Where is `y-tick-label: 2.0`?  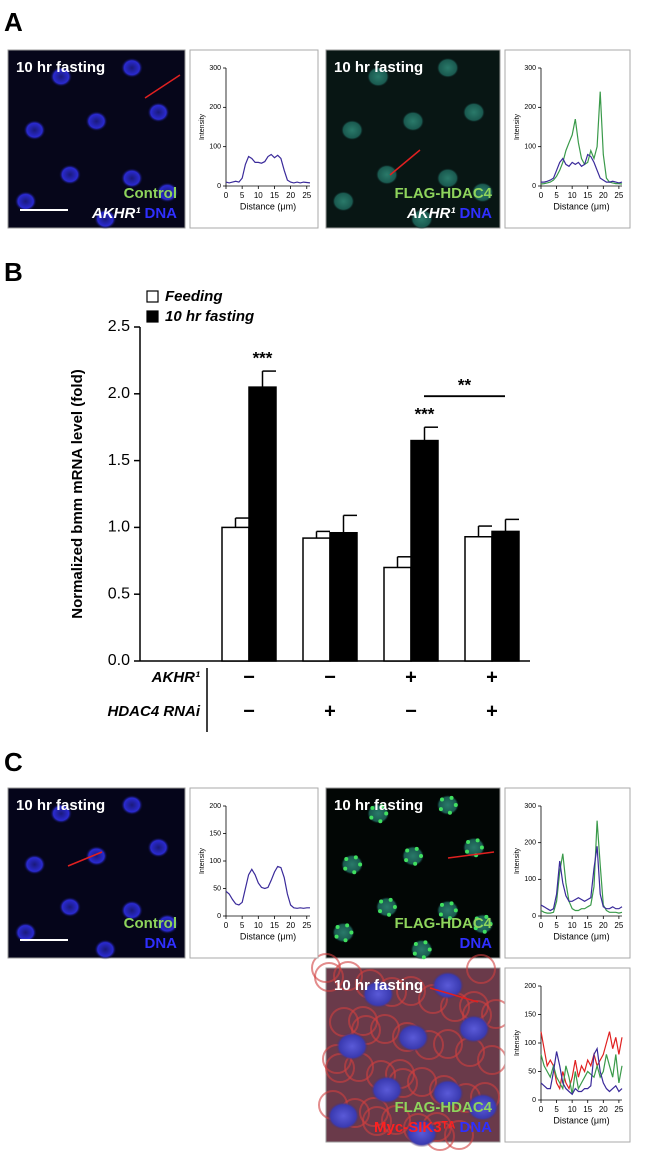 y-tick-label: 2.0 is located at coordinates (119, 393).